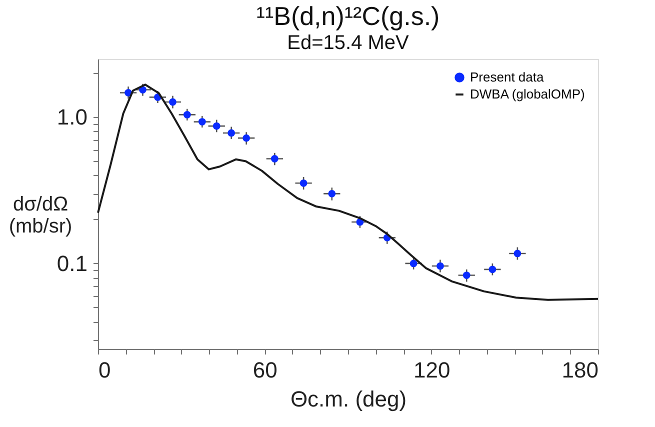  I want to click on x-tick-label: 120, so click(431, 370).